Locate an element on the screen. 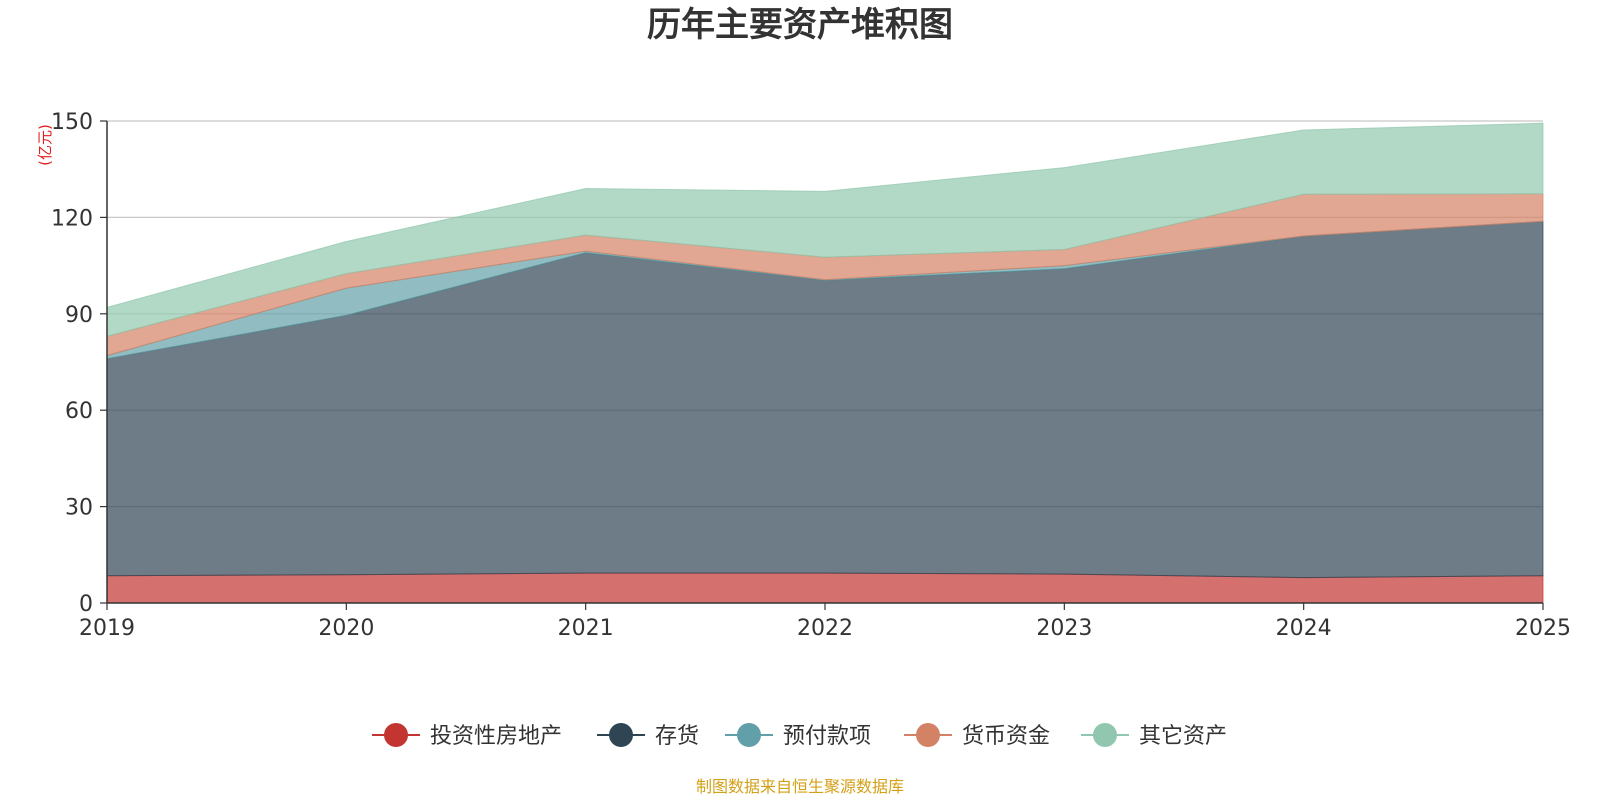 The image size is (1600, 800). x-tick-label: 2024 is located at coordinates (1304, 628).